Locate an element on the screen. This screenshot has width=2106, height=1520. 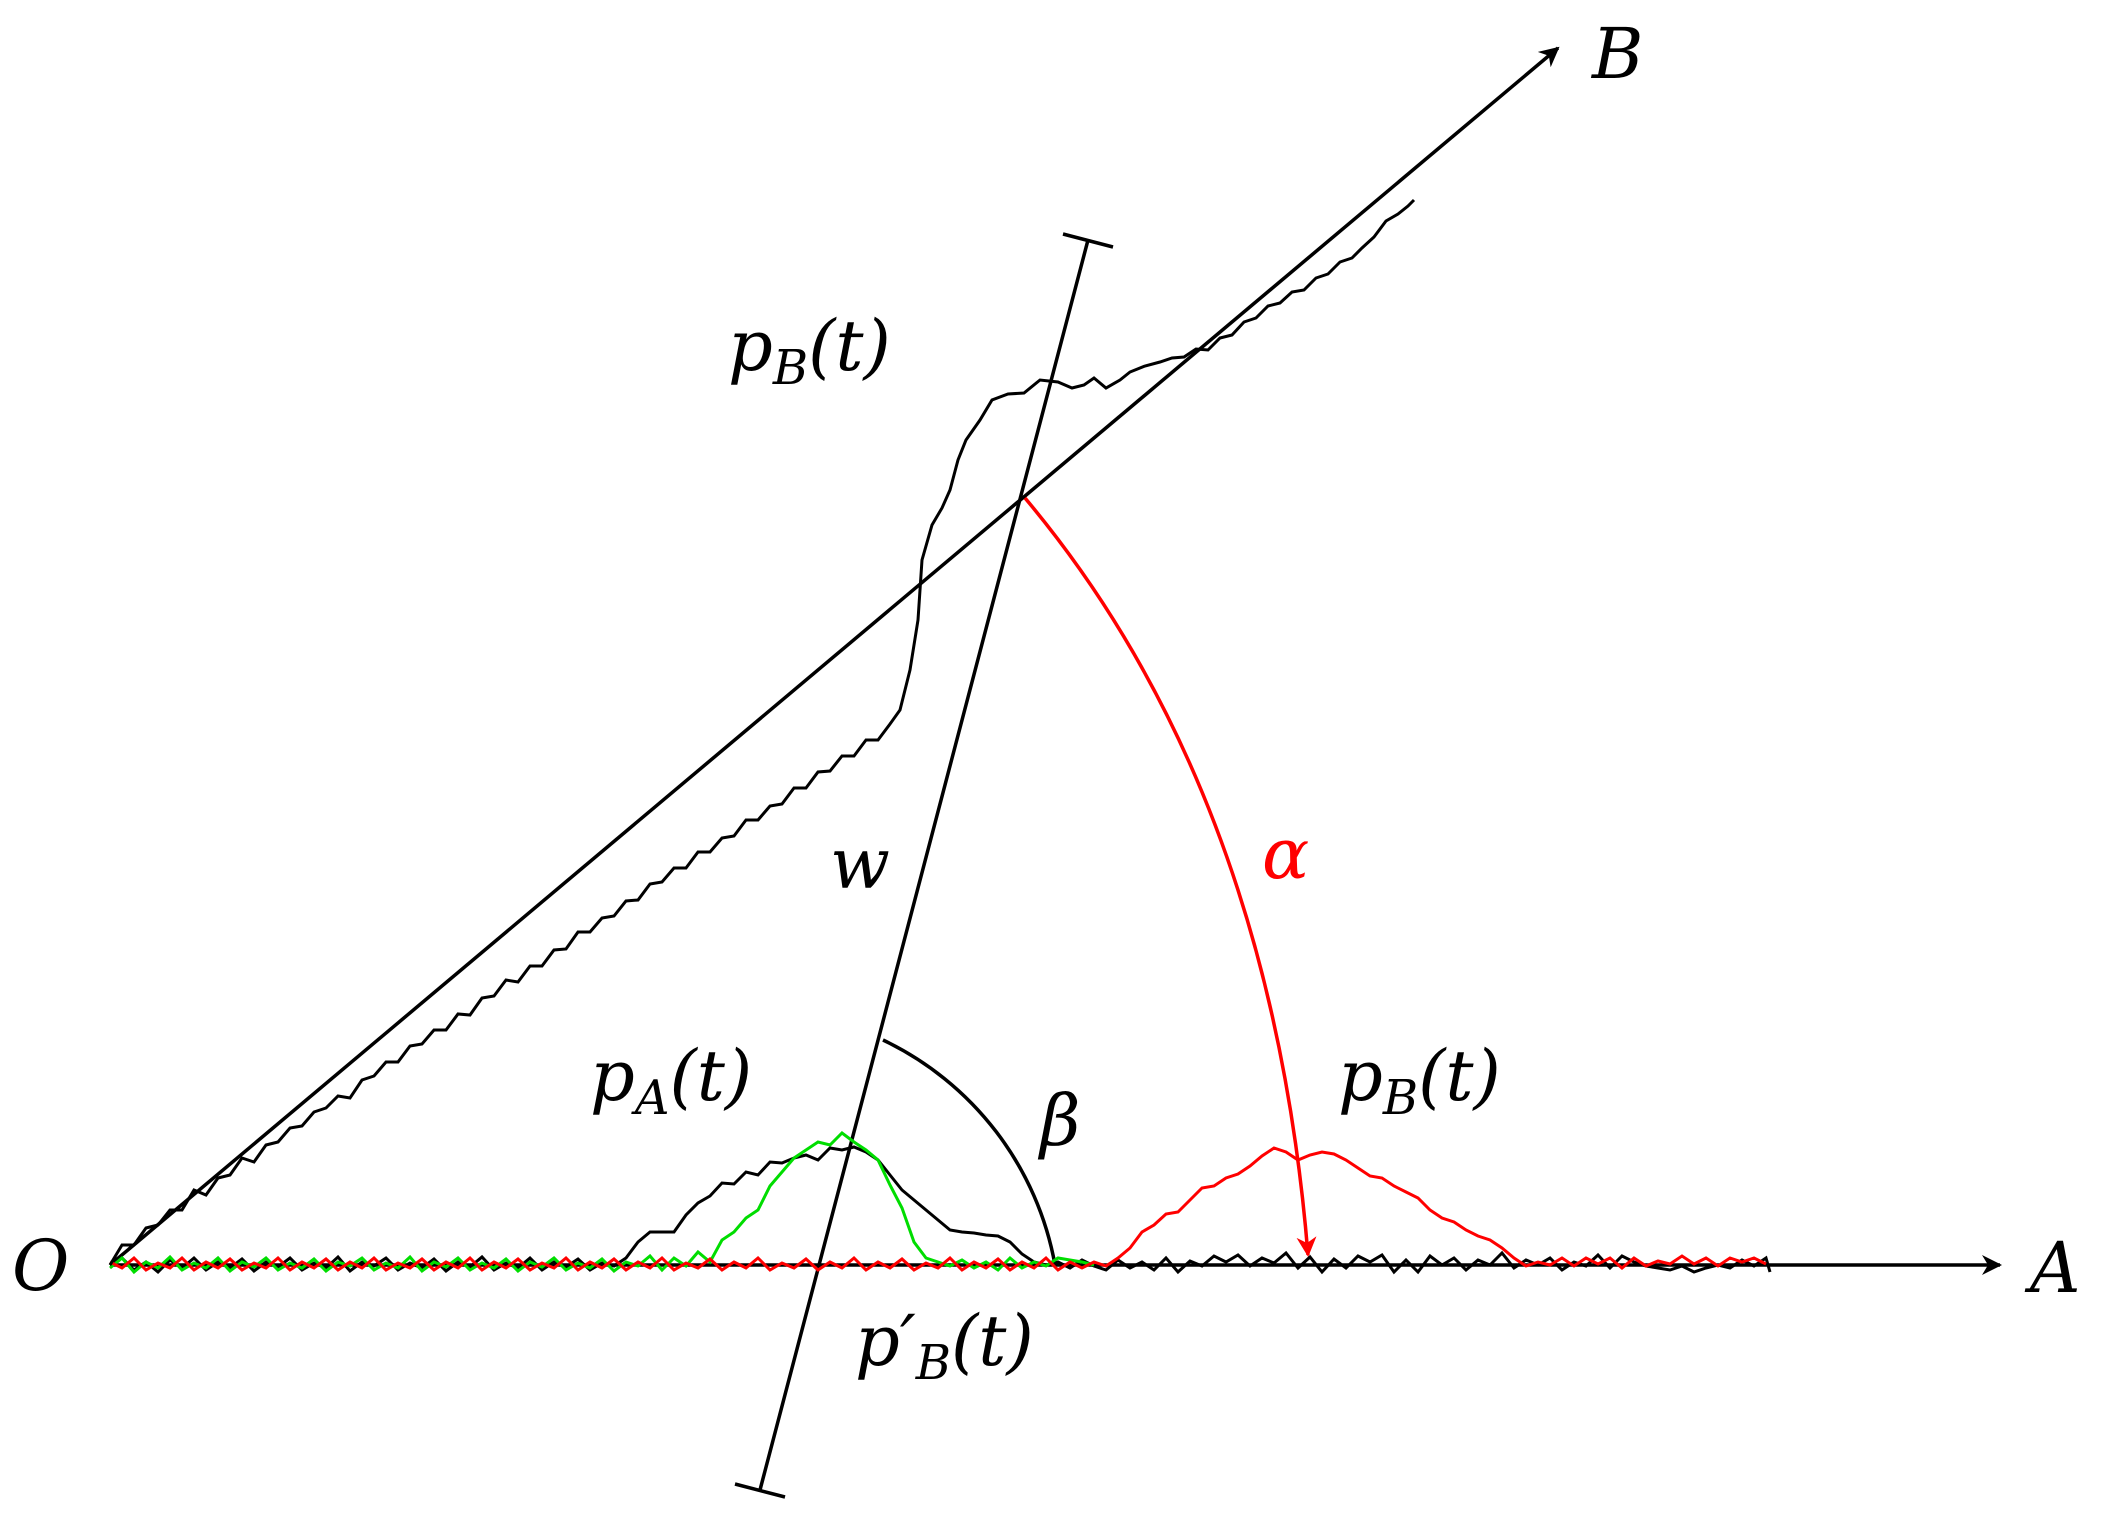
beta-arc is located at coordinates (969, 1152).